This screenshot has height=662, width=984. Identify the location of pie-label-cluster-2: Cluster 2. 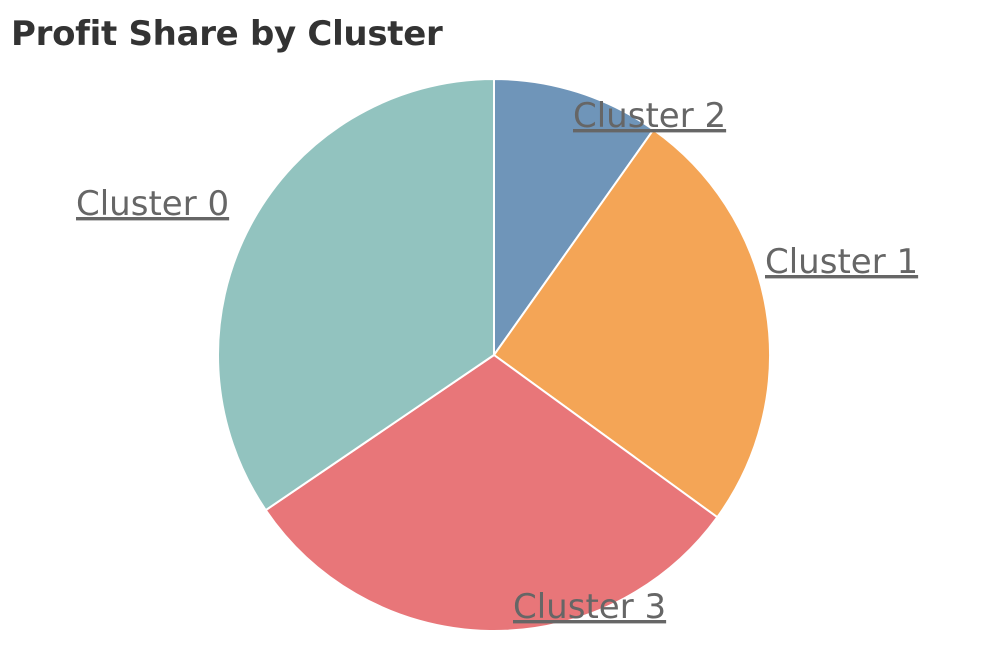
(649, 116).